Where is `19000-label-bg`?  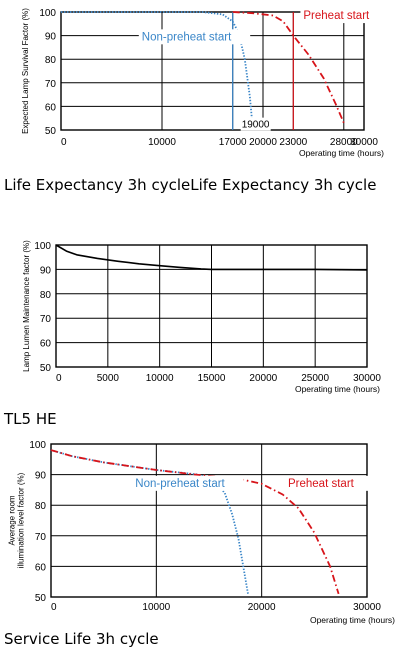
19000-label-bg is located at coordinates (255, 124).